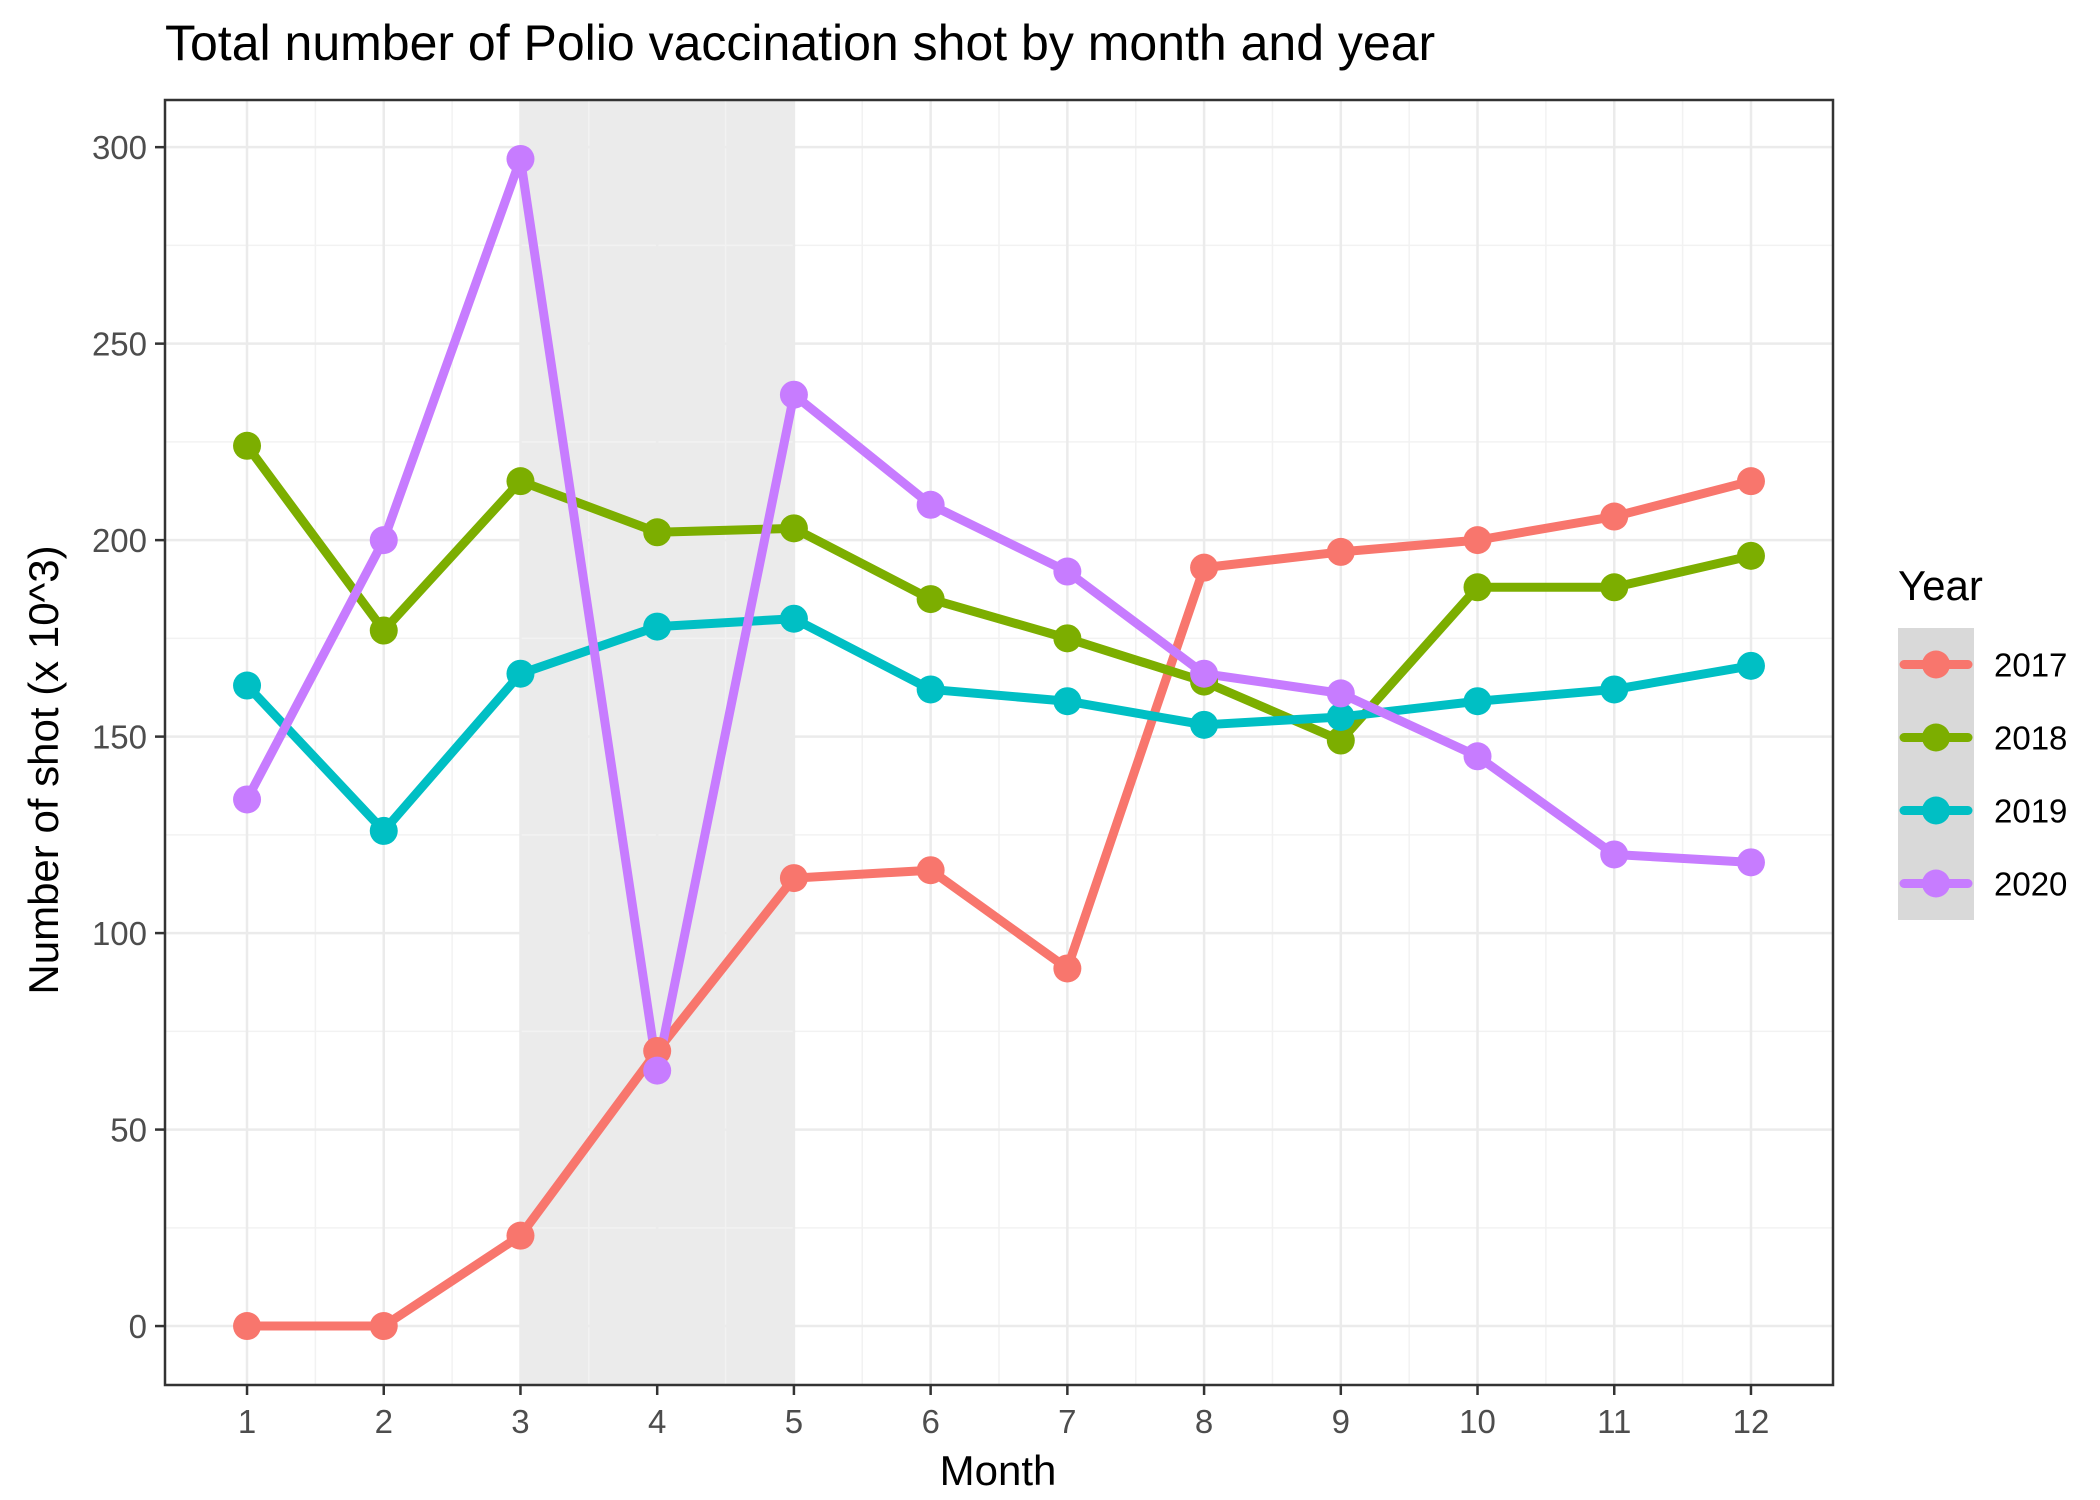 The height and width of the screenshot is (1500, 2100). What do you see at coordinates (657, 1421) in the screenshot?
I see `x-tick-label: 4` at bounding box center [657, 1421].